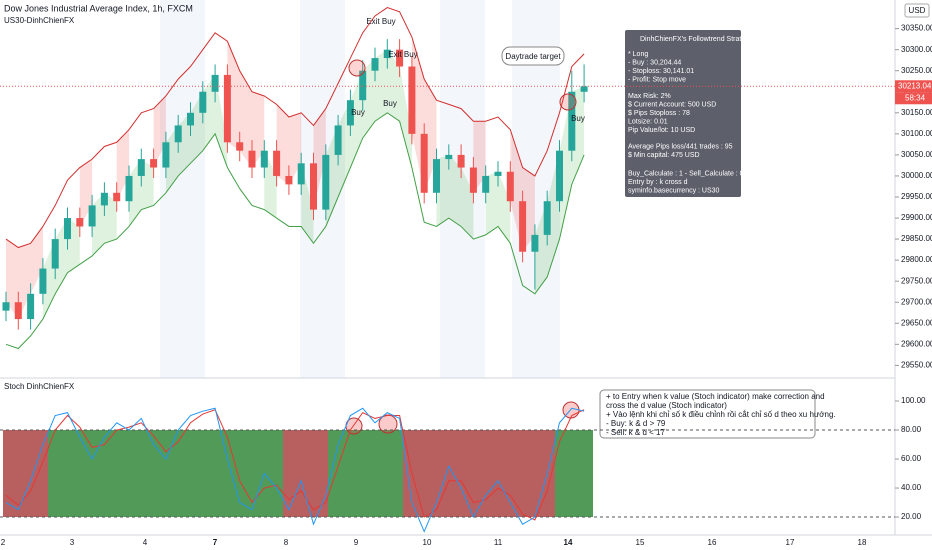 This screenshot has width=932, height=550. What do you see at coordinates (916, 217) in the screenshot?
I see `y-tick-label: 29900.00` at bounding box center [916, 217].